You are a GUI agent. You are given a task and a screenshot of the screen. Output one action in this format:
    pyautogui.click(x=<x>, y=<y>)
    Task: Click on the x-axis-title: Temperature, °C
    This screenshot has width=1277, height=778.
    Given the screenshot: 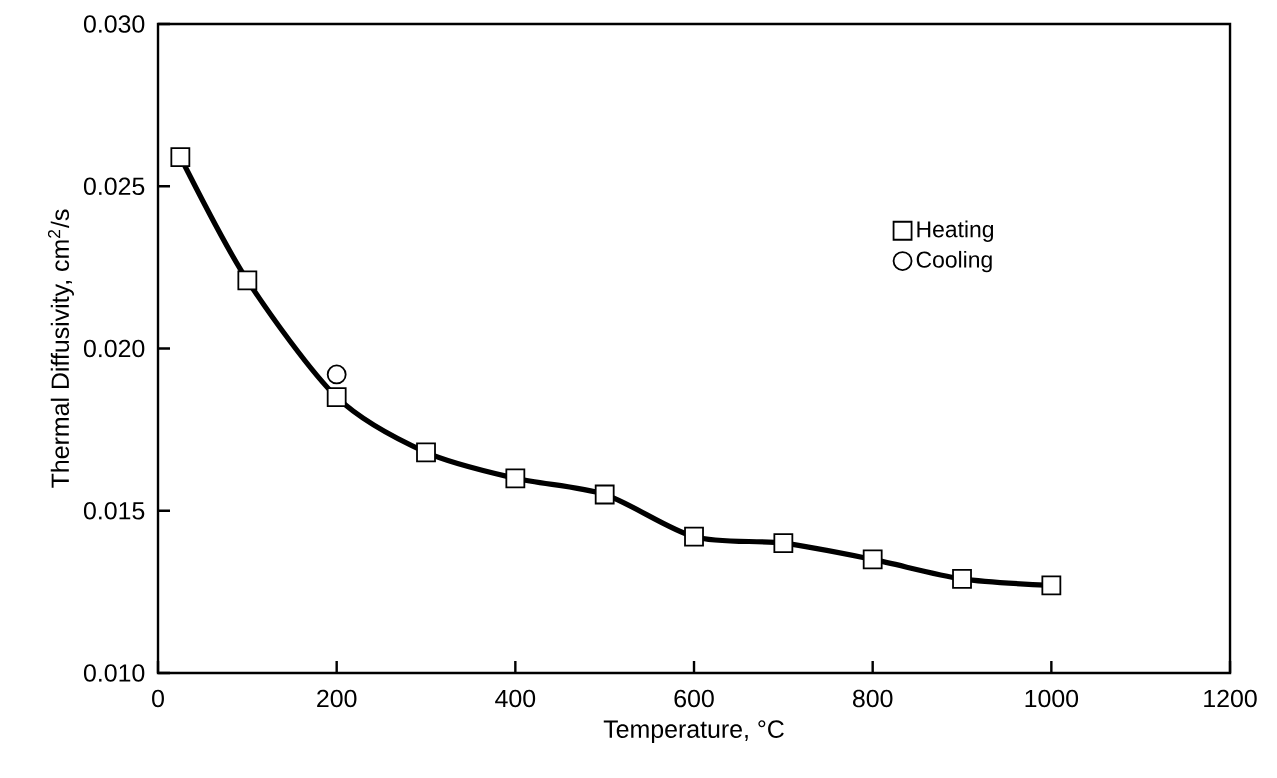 What is the action you would take?
    pyautogui.click(x=693, y=731)
    